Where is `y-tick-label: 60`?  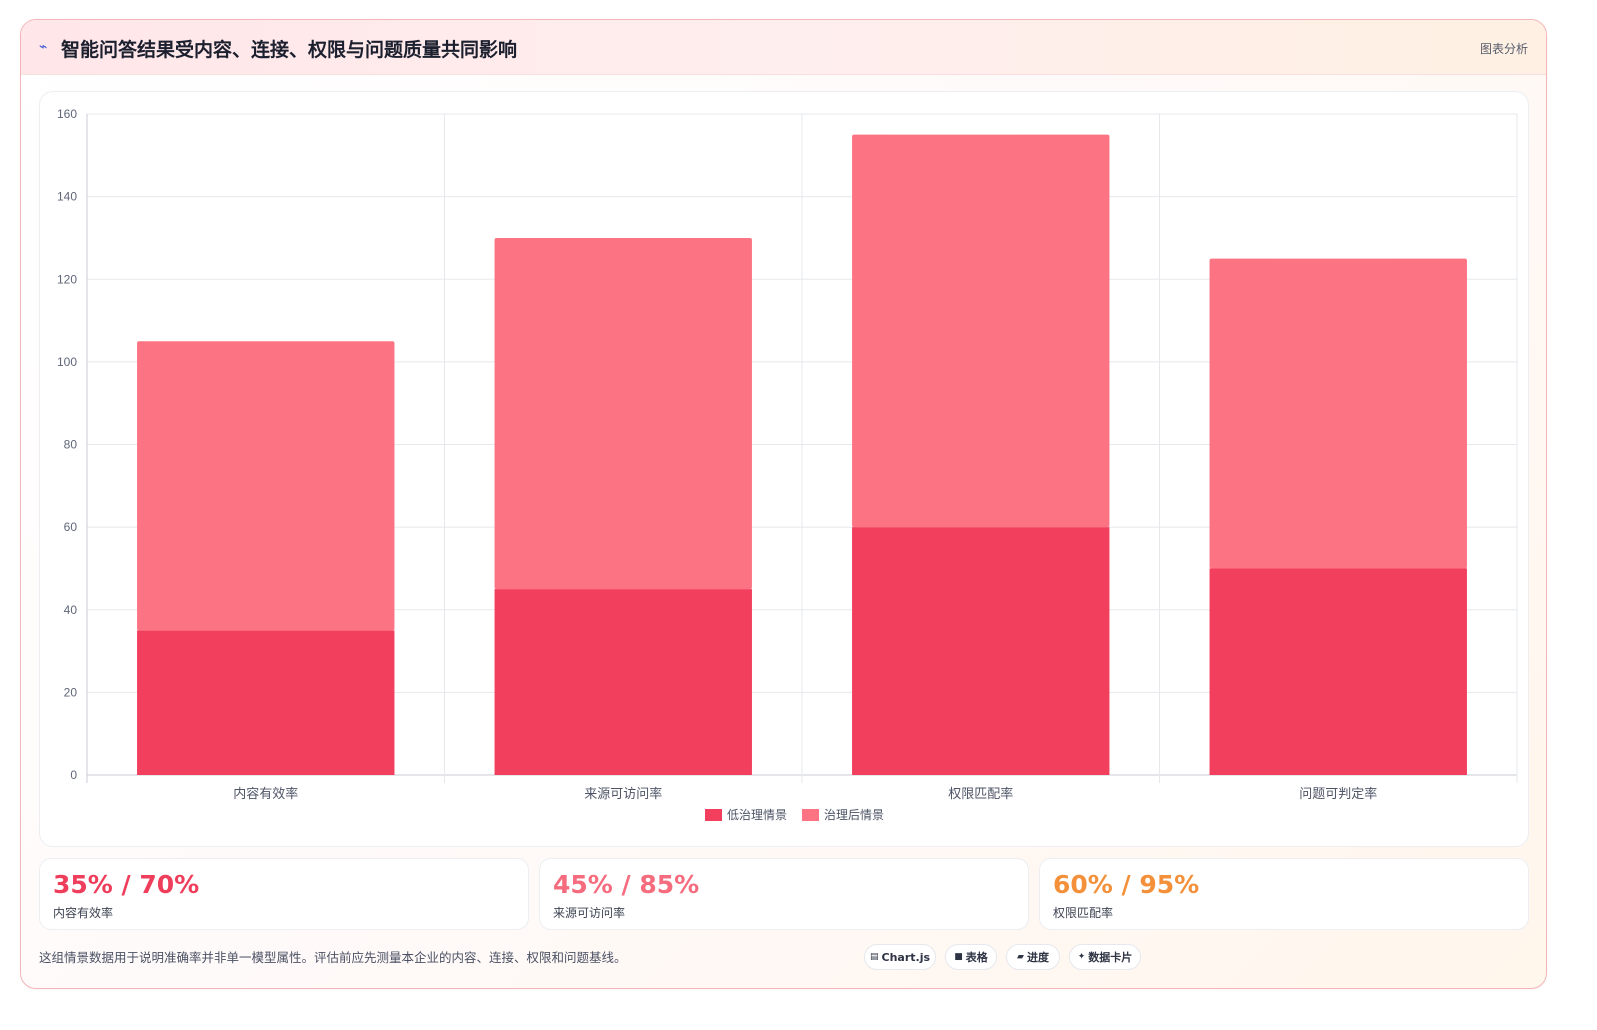 y-tick-label: 60 is located at coordinates (71, 527).